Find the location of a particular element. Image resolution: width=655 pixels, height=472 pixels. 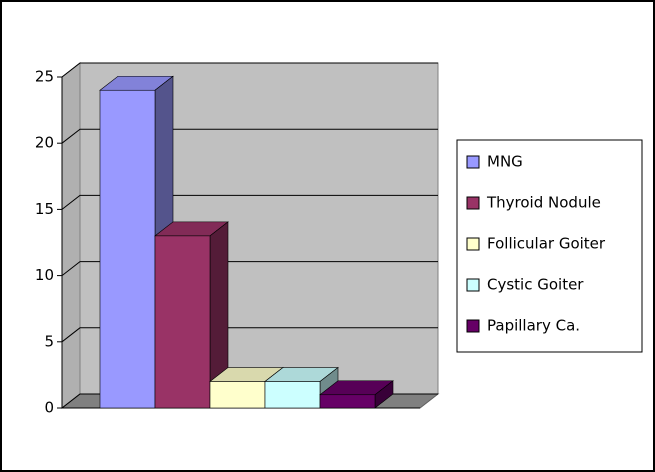

legend-box is located at coordinates (549, 246).